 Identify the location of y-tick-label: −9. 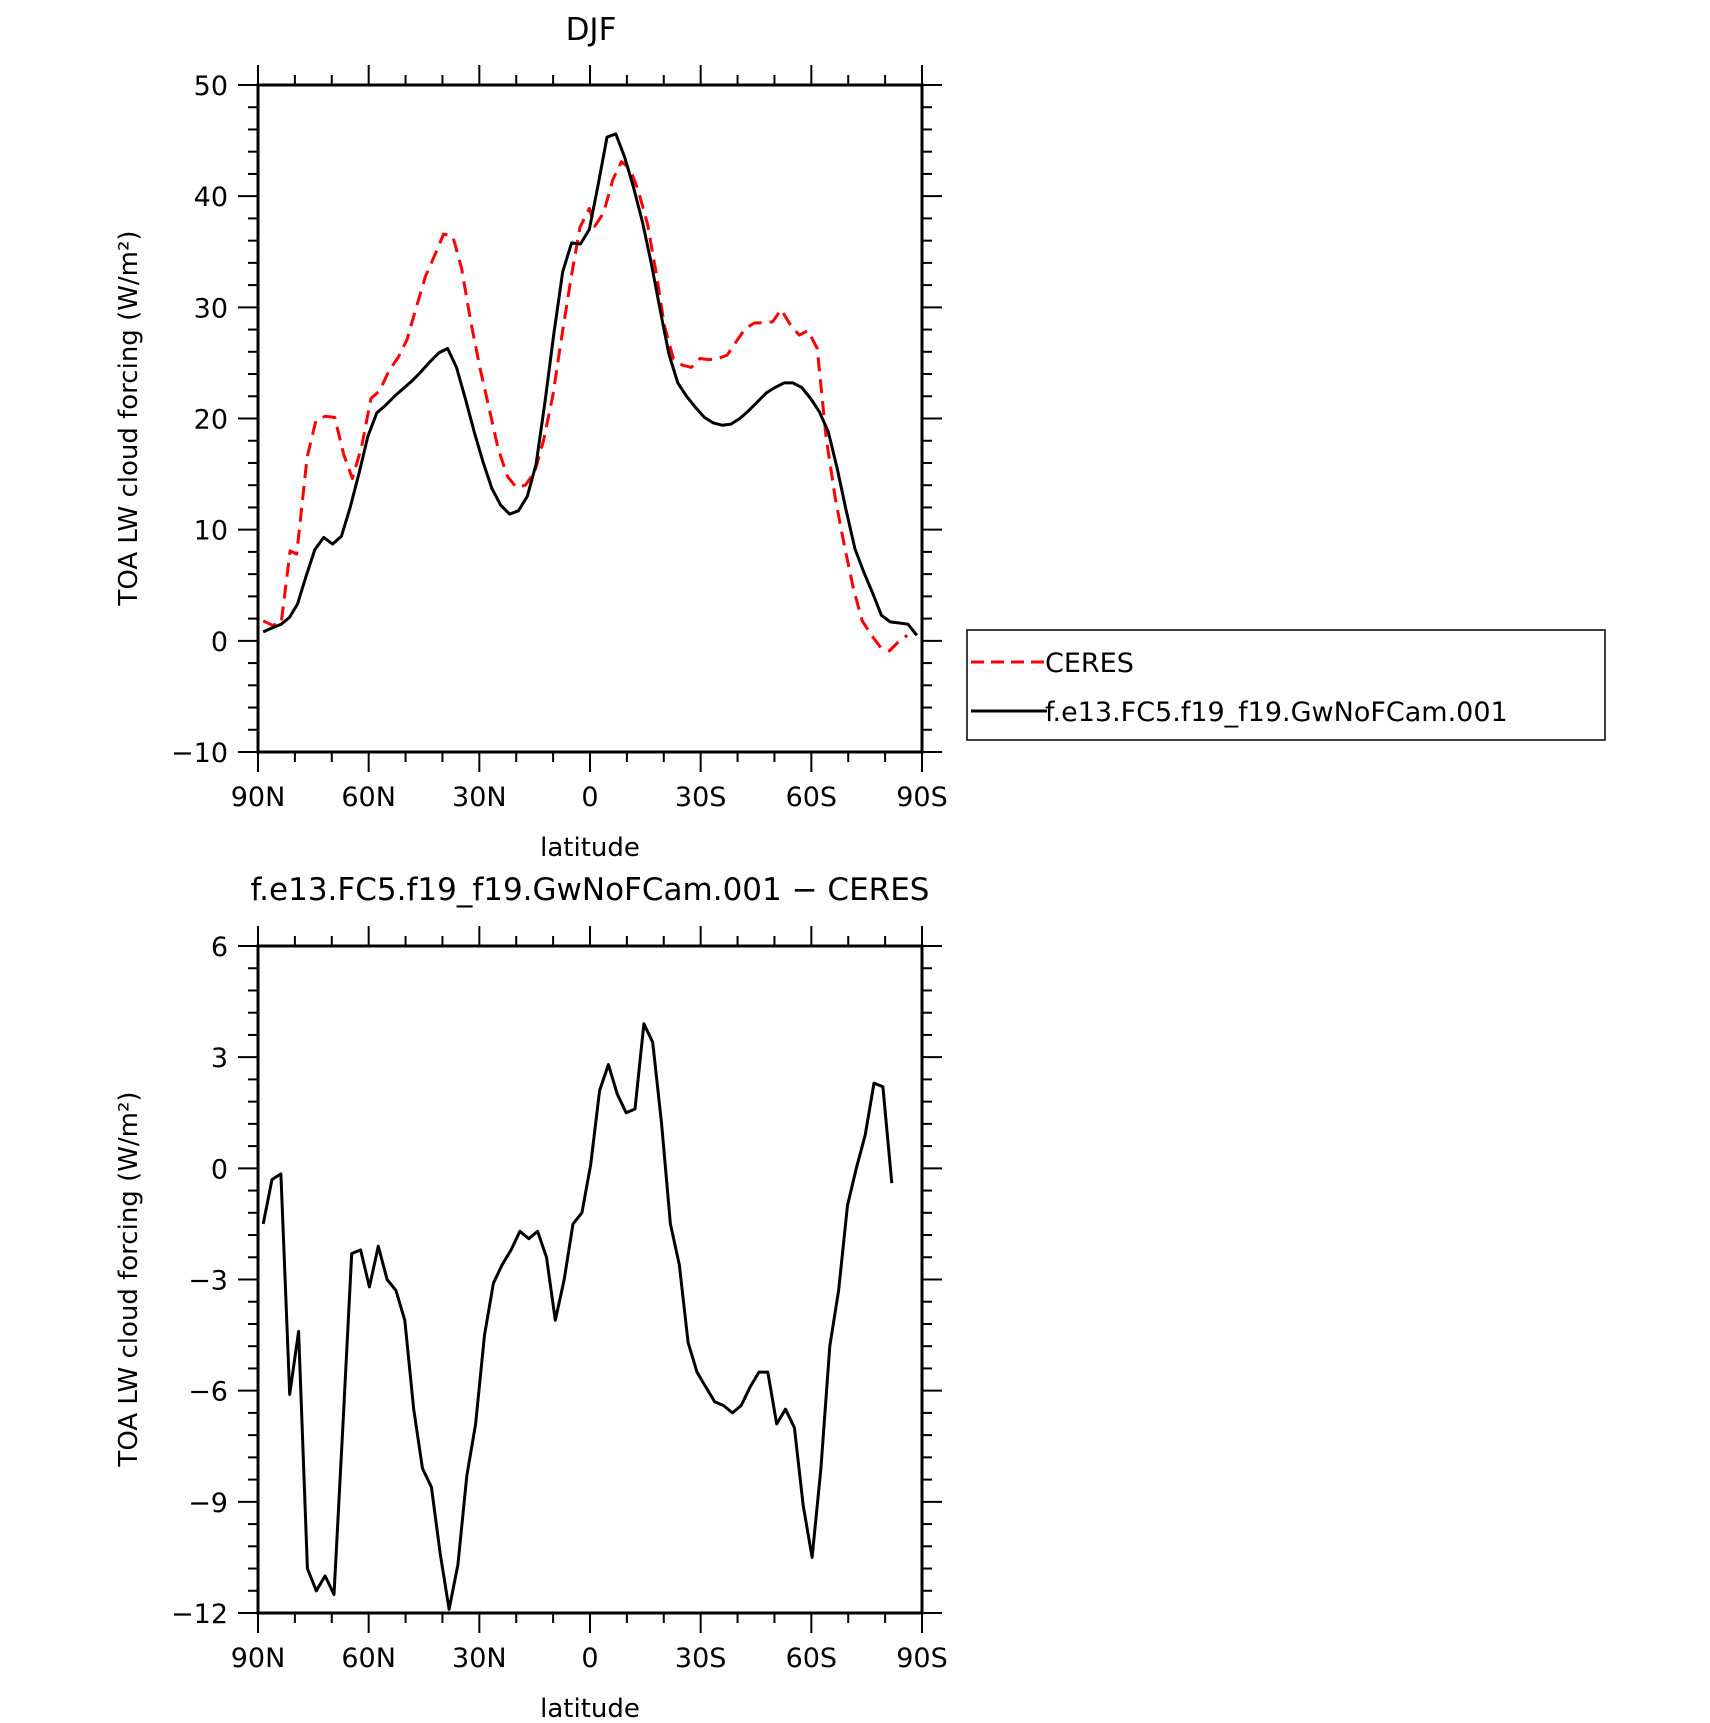
(208, 1503).